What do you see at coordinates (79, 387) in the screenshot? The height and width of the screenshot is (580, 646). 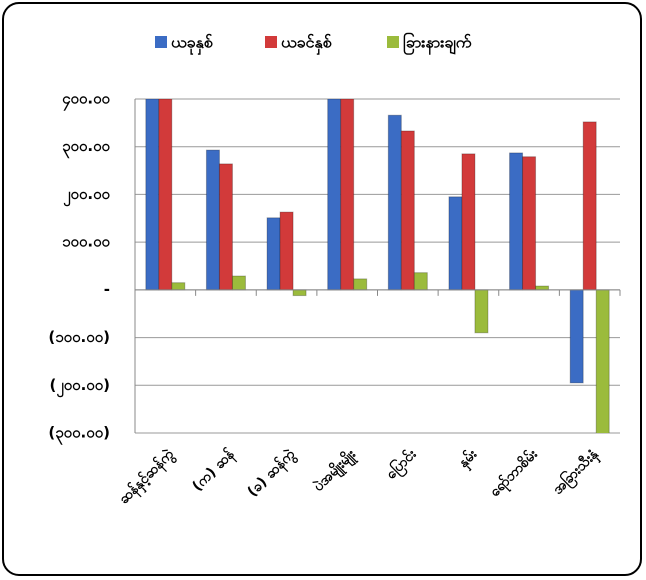 I see `y-tick-label: (၂၀၀.၀၀)` at bounding box center [79, 387].